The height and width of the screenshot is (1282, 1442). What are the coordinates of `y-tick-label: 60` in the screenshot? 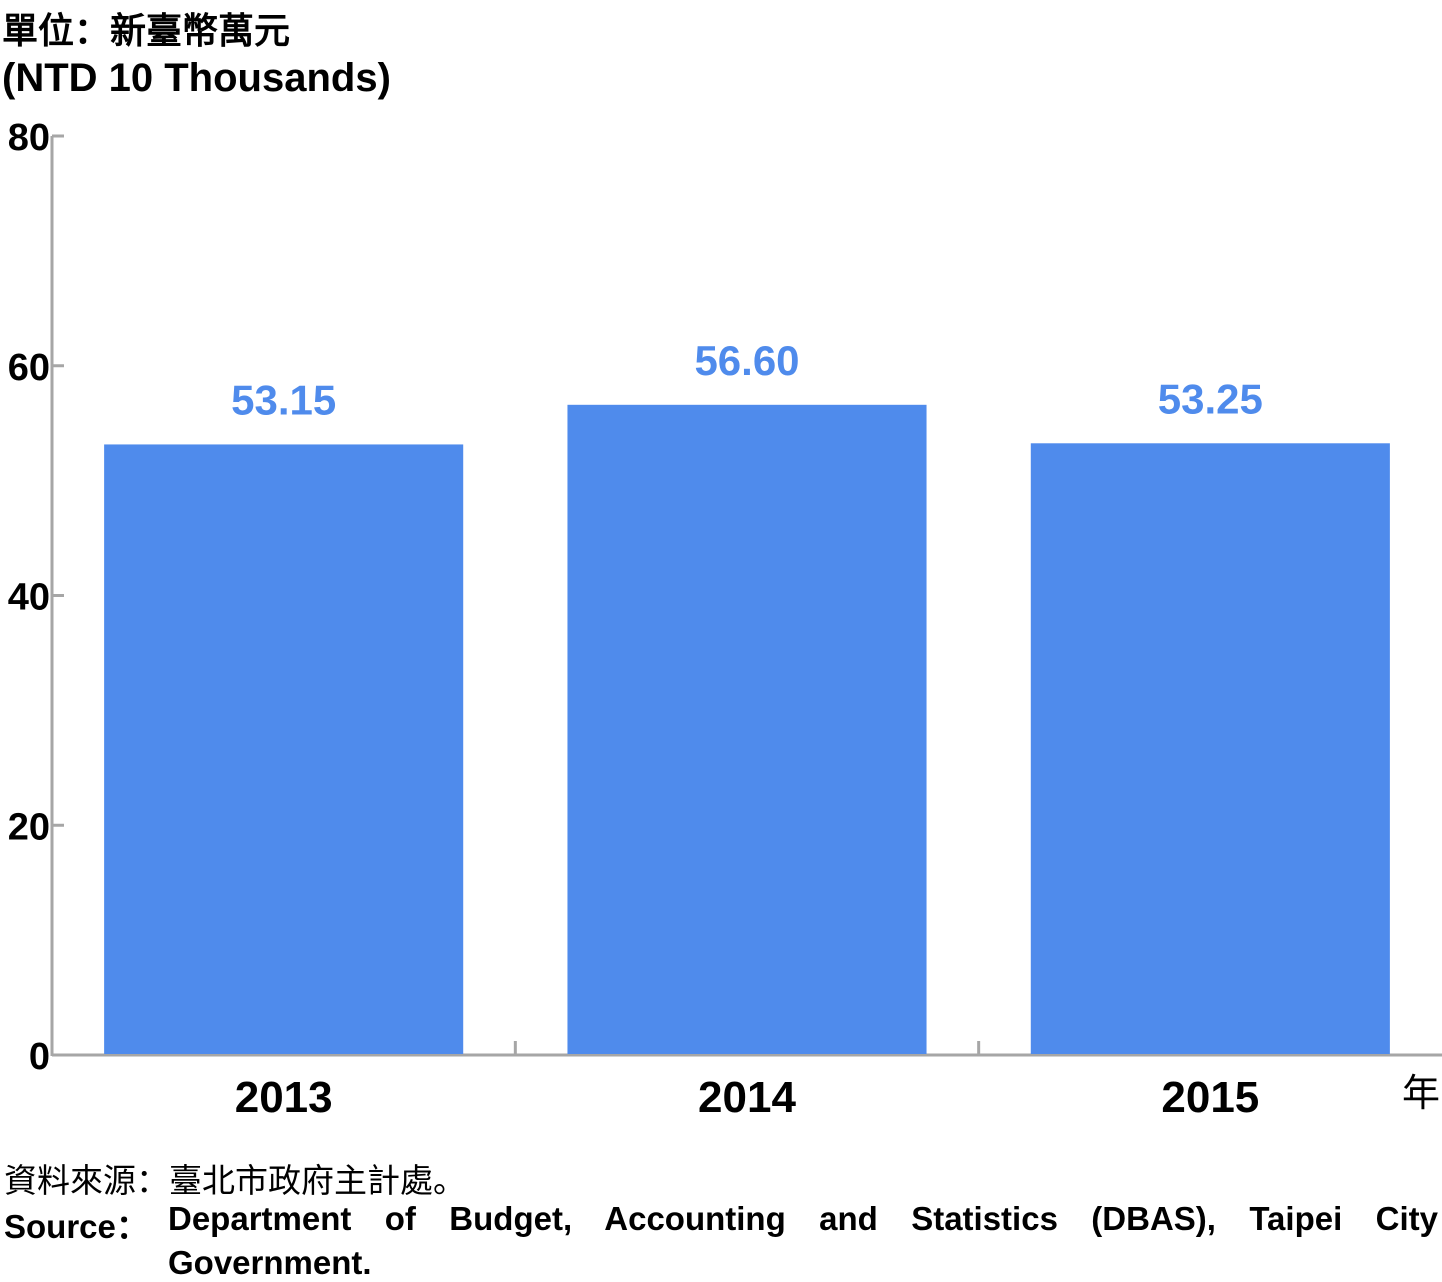 It's located at (29, 368).